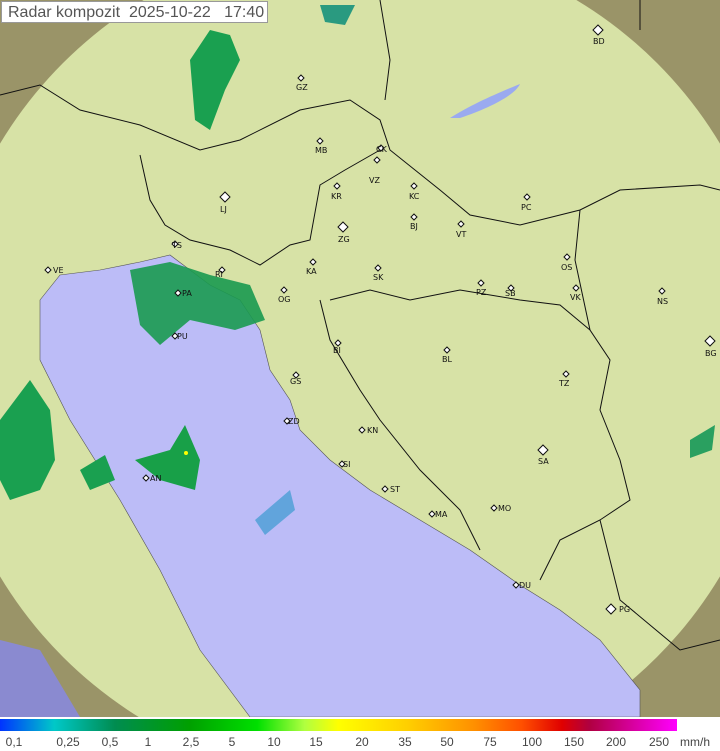  I want to click on city-label: KA, so click(311, 271).